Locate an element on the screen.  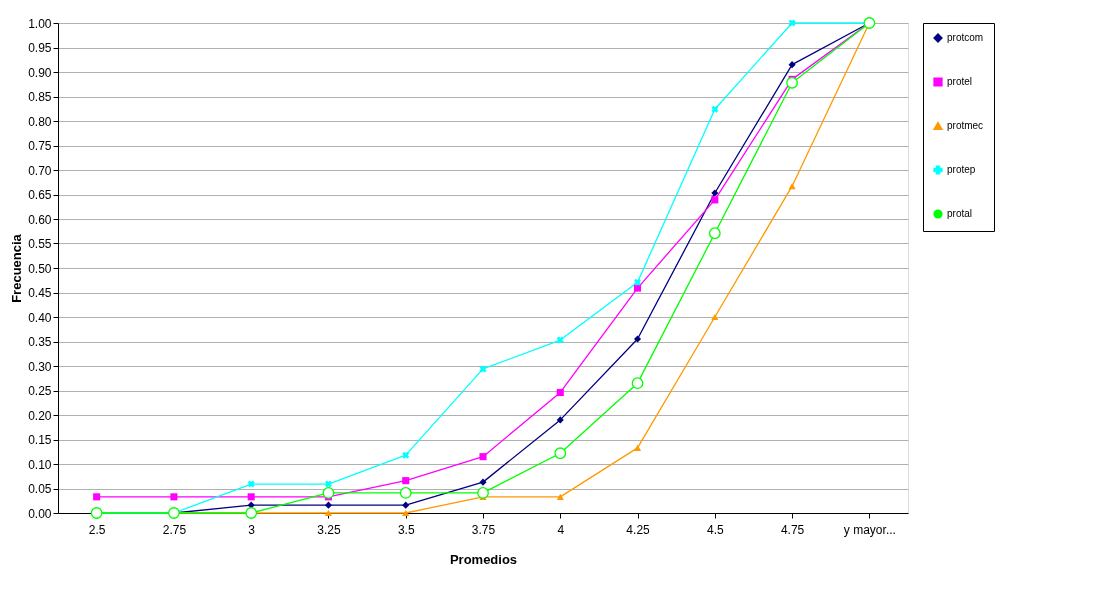
x-tick-label: 3.75 is located at coordinates (483, 529).